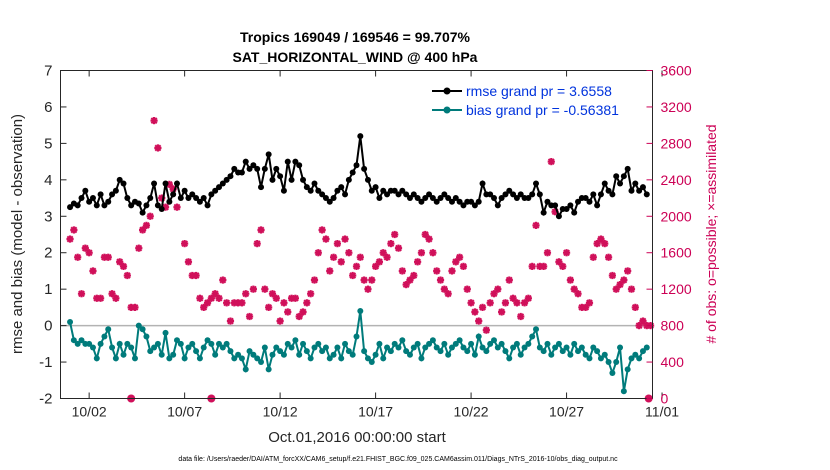 This screenshot has width=830, height=470. What do you see at coordinates (539, 91) in the screenshot?
I see `legend-rmse-label: rmse grand pr = 3.6558` at bounding box center [539, 91].